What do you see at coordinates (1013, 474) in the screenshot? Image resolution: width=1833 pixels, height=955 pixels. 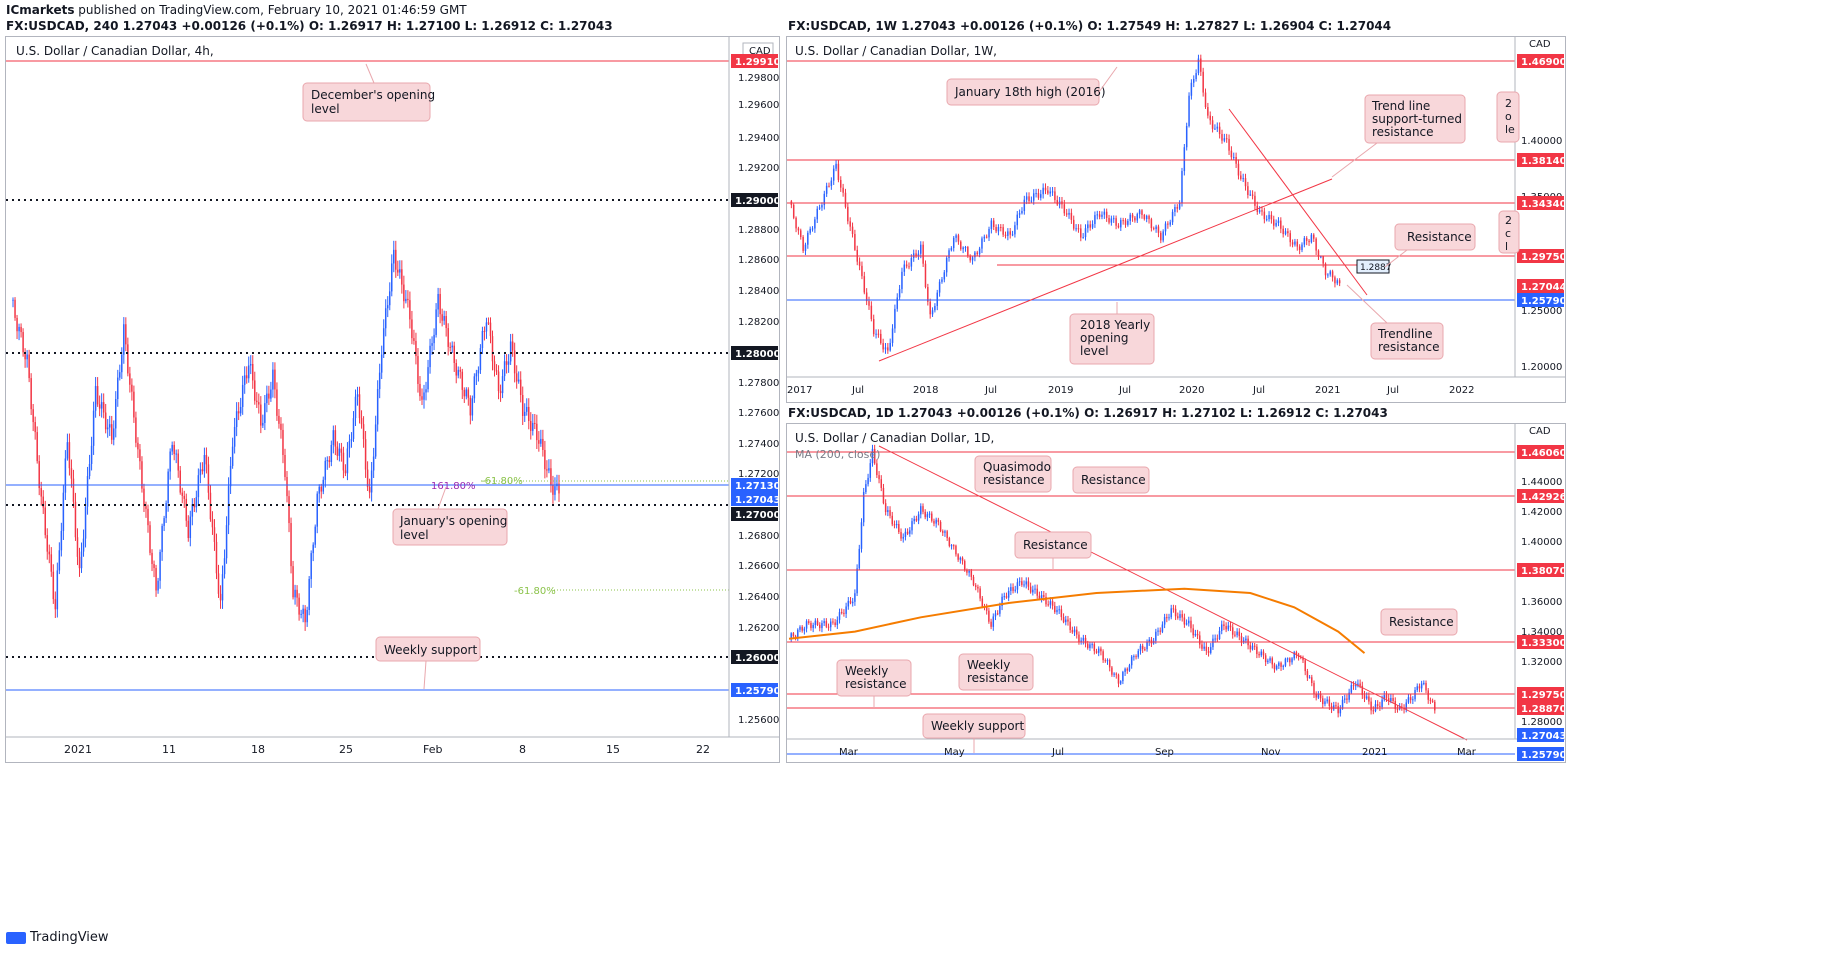 I see `note-quasimodo: Quasimodo resistance` at bounding box center [1013, 474].